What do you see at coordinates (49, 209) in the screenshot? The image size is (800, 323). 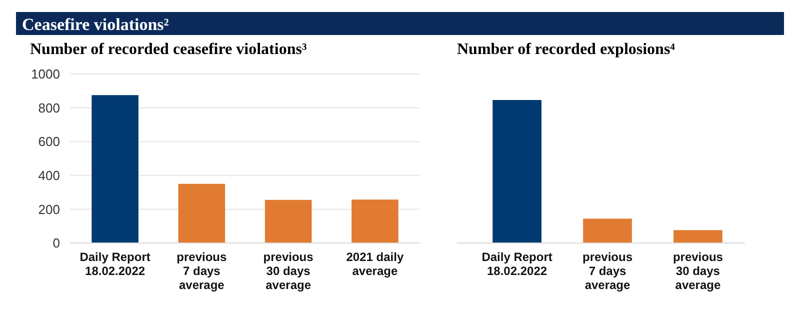 I see `y-tick-label: 200` at bounding box center [49, 209].